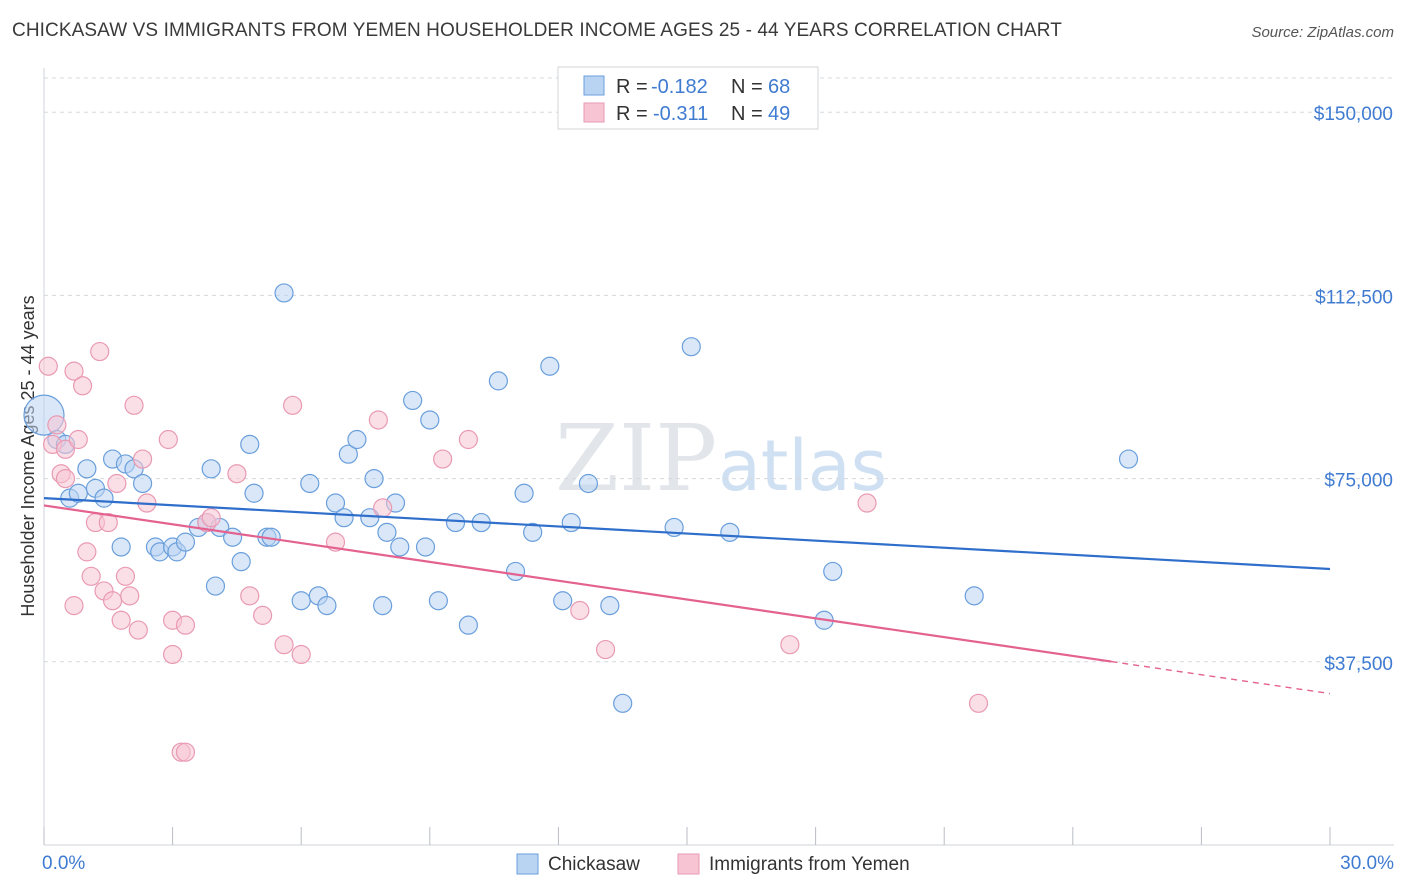  What do you see at coordinates (1221, 677) in the screenshot?
I see `yemen-trend-line-extension` at bounding box center [1221, 677].